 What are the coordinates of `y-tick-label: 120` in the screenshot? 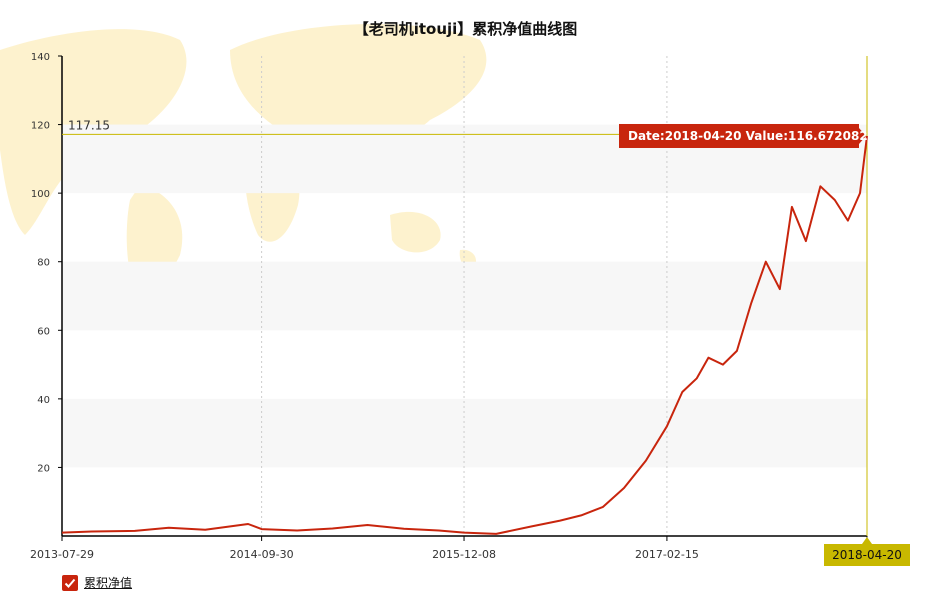 It's located at (40, 126).